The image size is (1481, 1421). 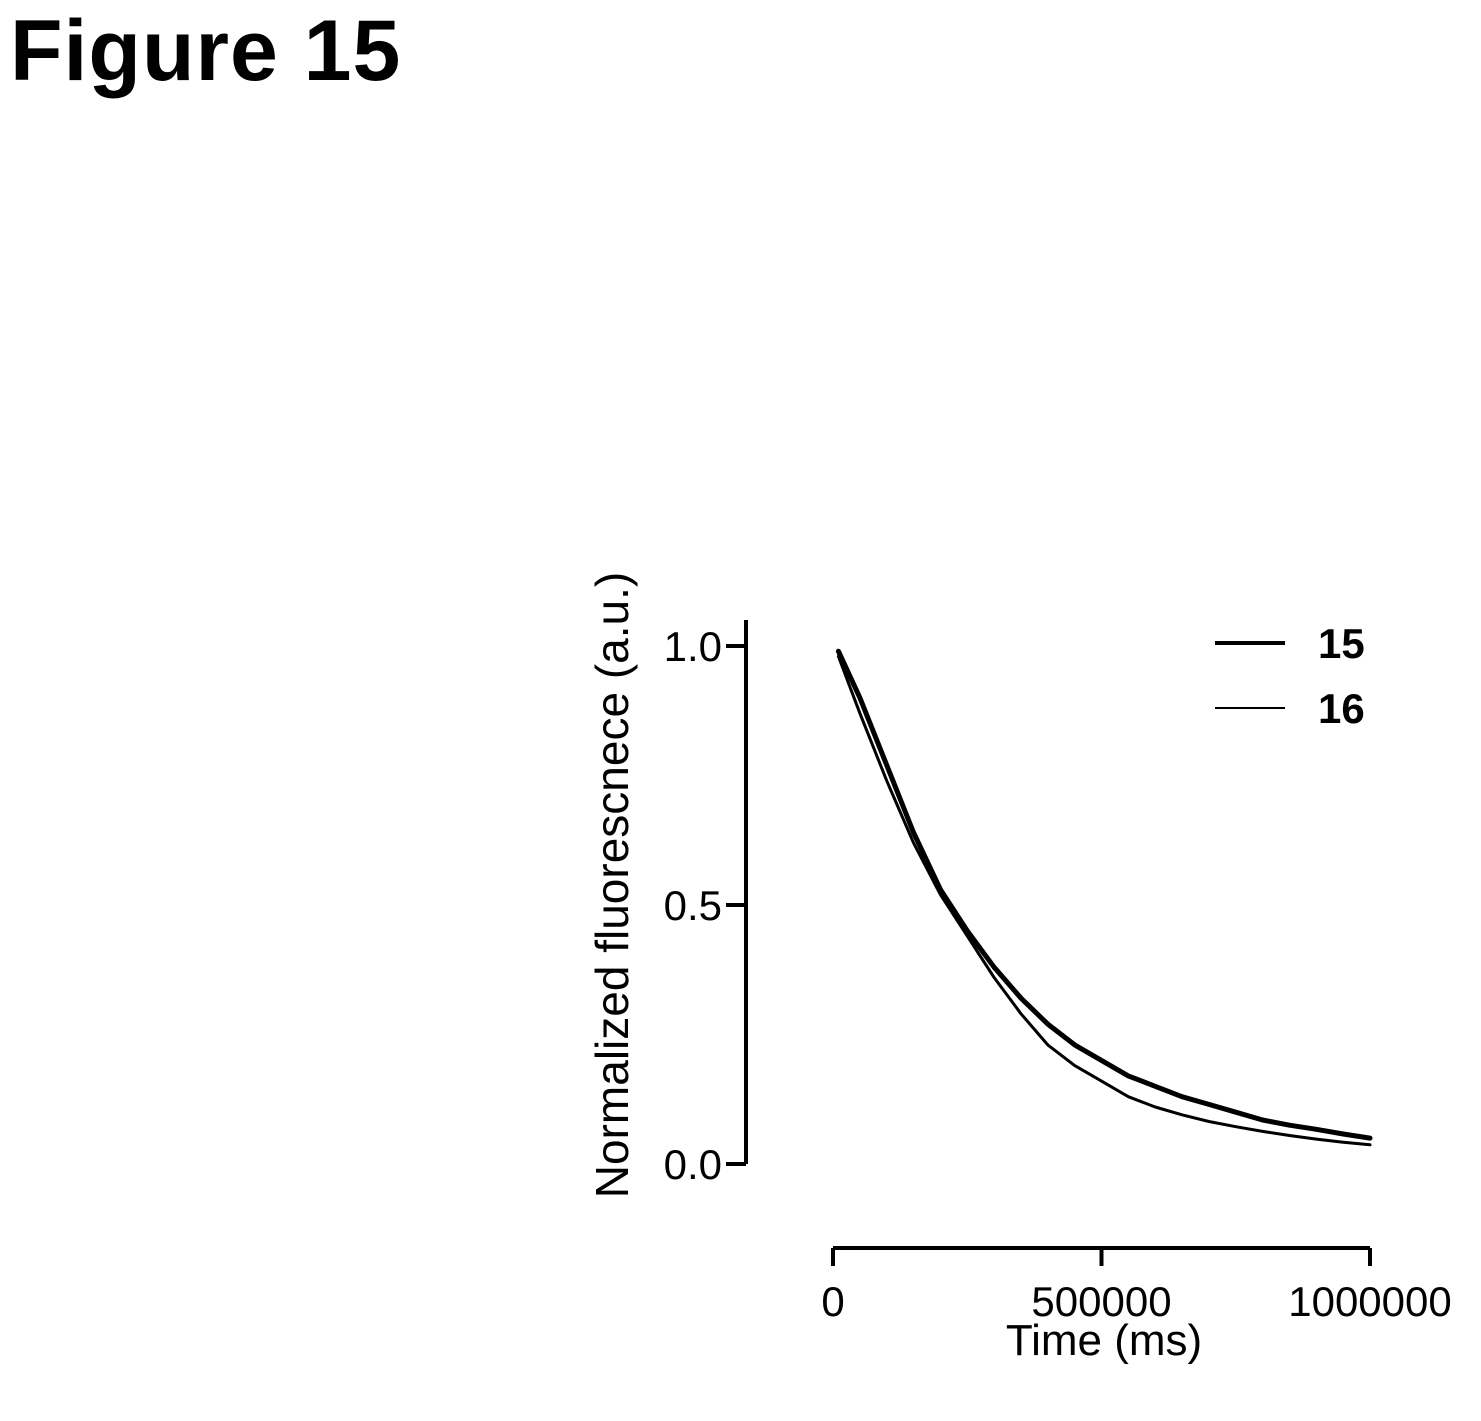 What do you see at coordinates (693, 1164) in the screenshot?
I see `y-tick-label: 0.0` at bounding box center [693, 1164].